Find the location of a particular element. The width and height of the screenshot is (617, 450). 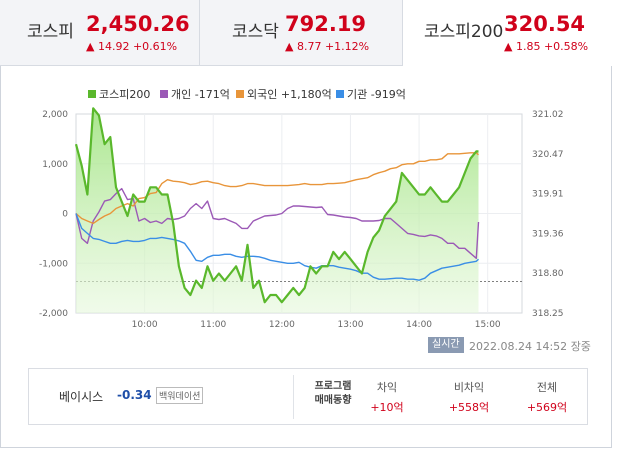

legend-item-foreign: 외국인 +1,180억 is located at coordinates (284, 94).